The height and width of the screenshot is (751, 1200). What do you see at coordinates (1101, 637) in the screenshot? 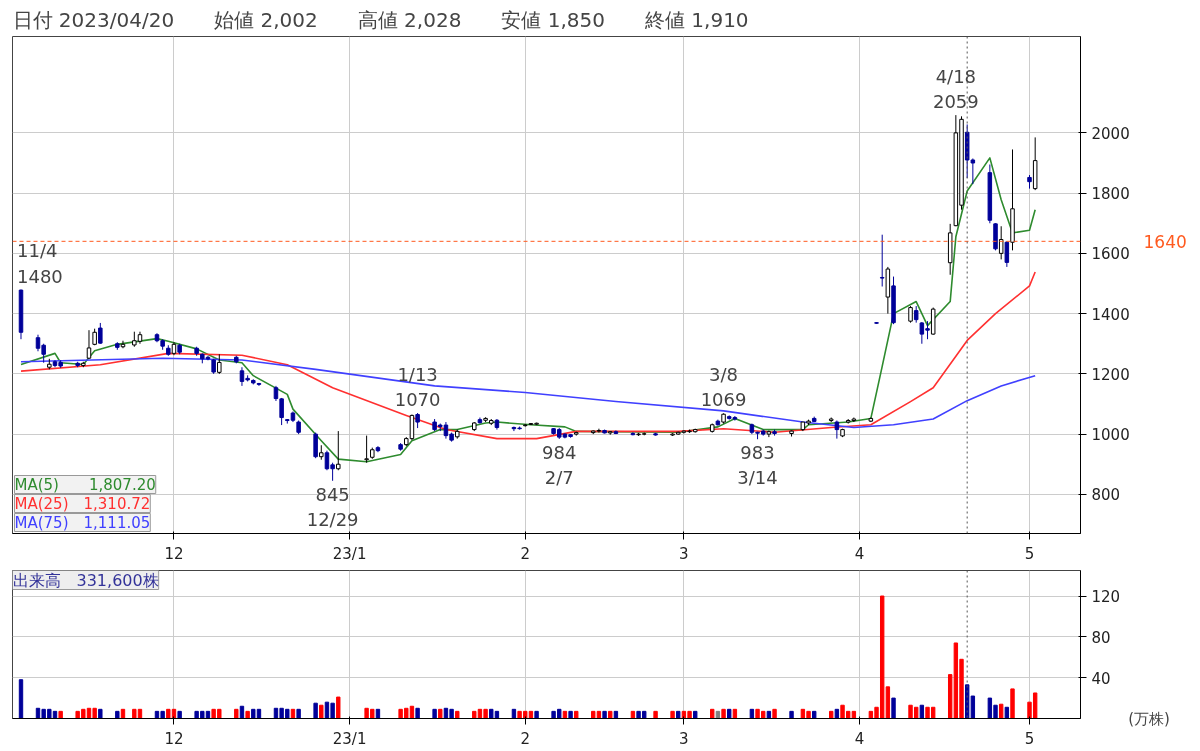
I see `y-tick-label: 80` at bounding box center [1101, 637].